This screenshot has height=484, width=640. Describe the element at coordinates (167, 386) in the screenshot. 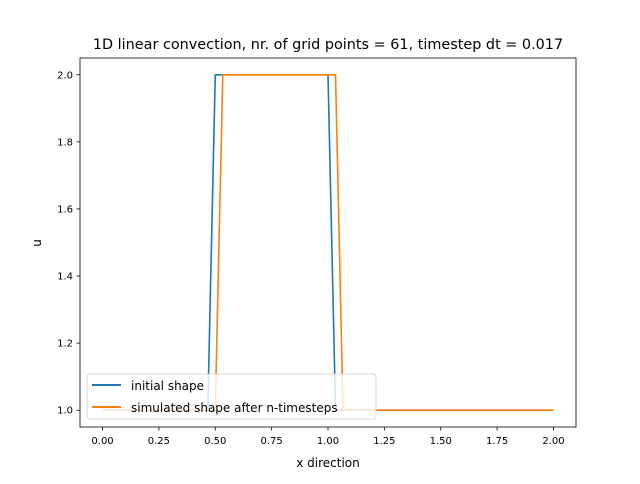

I see `legend-label-initial: initial shape` at that location.